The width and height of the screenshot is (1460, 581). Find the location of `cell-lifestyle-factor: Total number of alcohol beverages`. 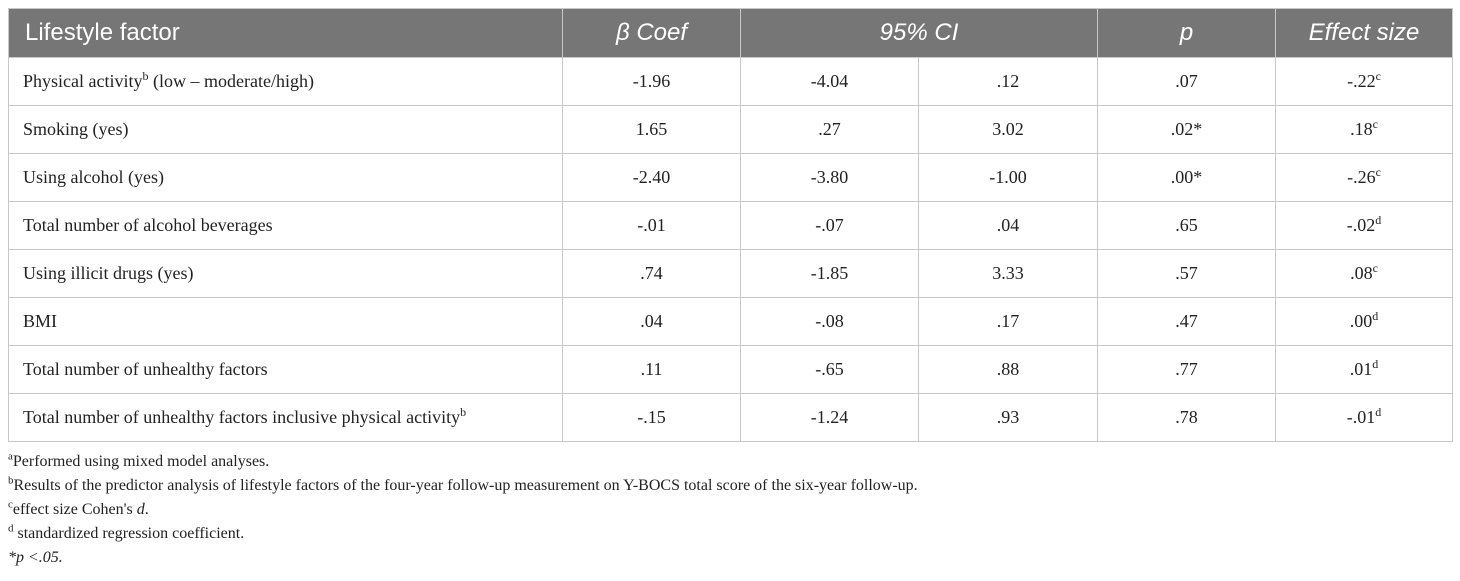

cell-lifestyle-factor: Total number of alcohol beverages is located at coordinates (285, 225).